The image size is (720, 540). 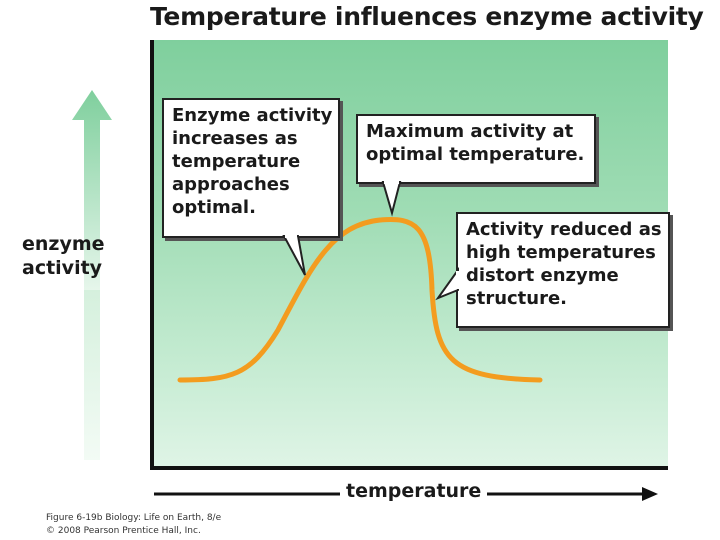 What do you see at coordinates (214, 207) in the screenshot?
I see `callout-line: optimal.` at bounding box center [214, 207].